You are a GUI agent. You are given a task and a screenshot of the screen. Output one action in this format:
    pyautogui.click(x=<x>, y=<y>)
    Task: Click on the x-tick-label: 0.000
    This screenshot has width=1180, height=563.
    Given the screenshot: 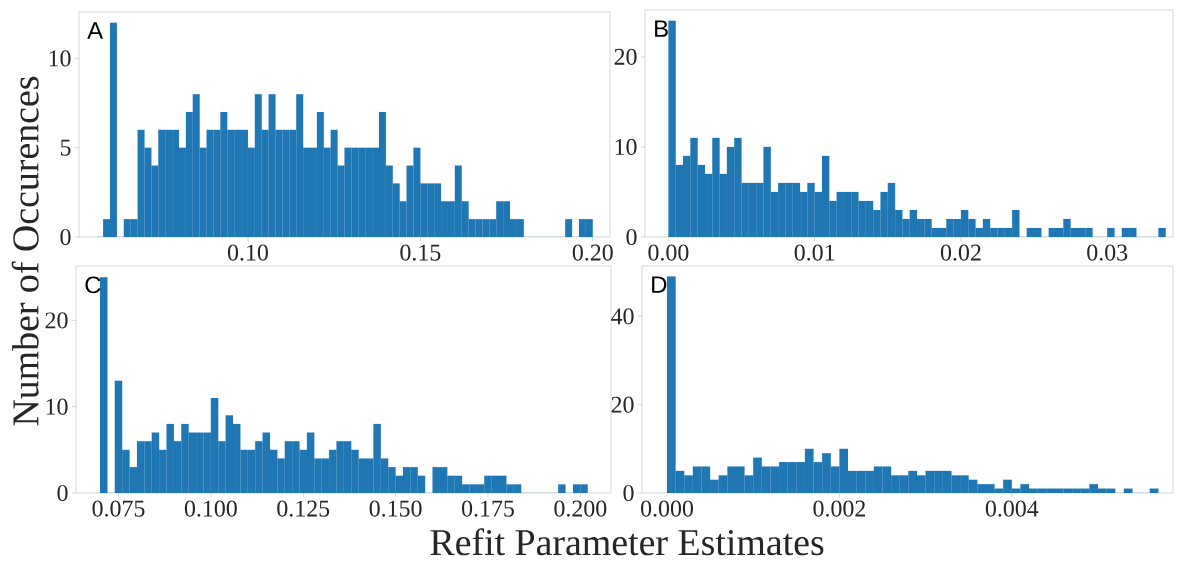 What is the action you would take?
    pyautogui.click(x=667, y=508)
    